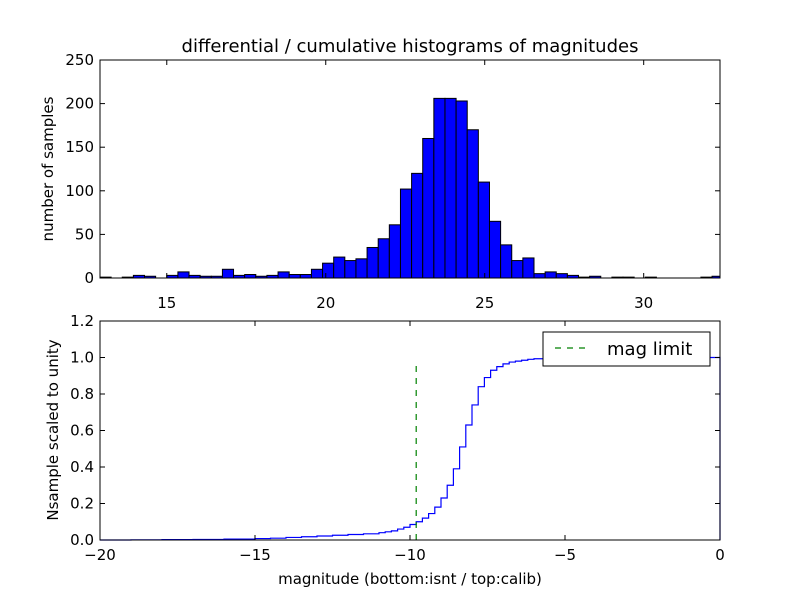  Describe the element at coordinates (82, 394) in the screenshot. I see `cumulative-y-tick-label: 0.8` at that location.